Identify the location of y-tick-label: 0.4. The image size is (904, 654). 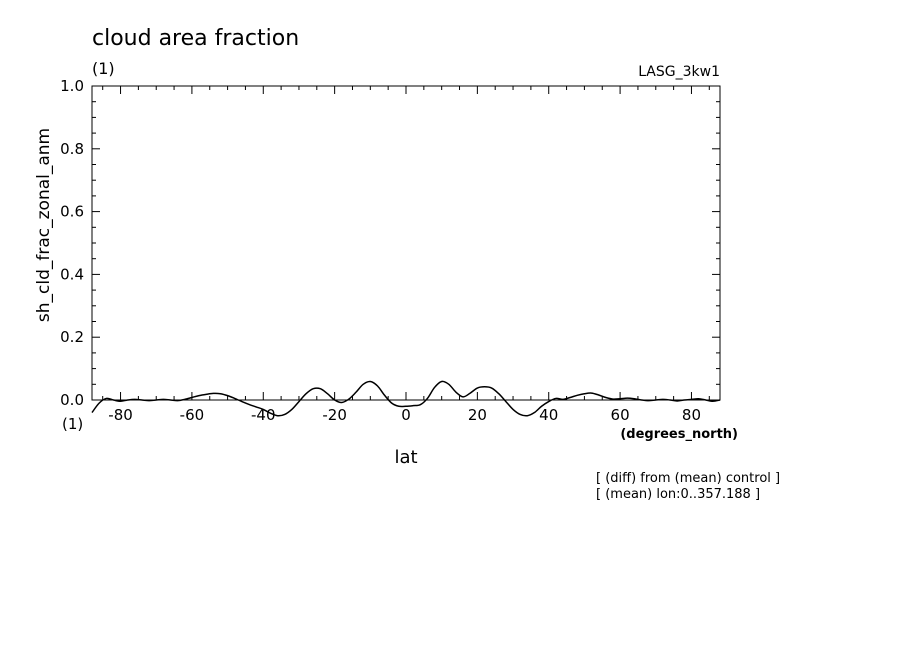
(72, 274).